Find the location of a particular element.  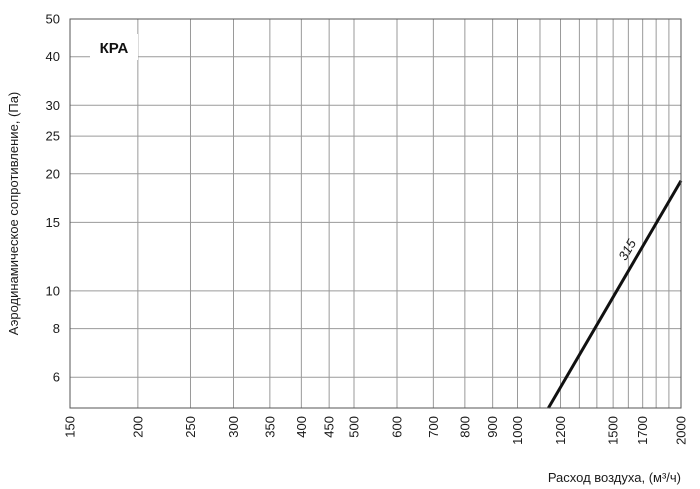

x-tick-label-450: 450 is located at coordinates (329, 427).